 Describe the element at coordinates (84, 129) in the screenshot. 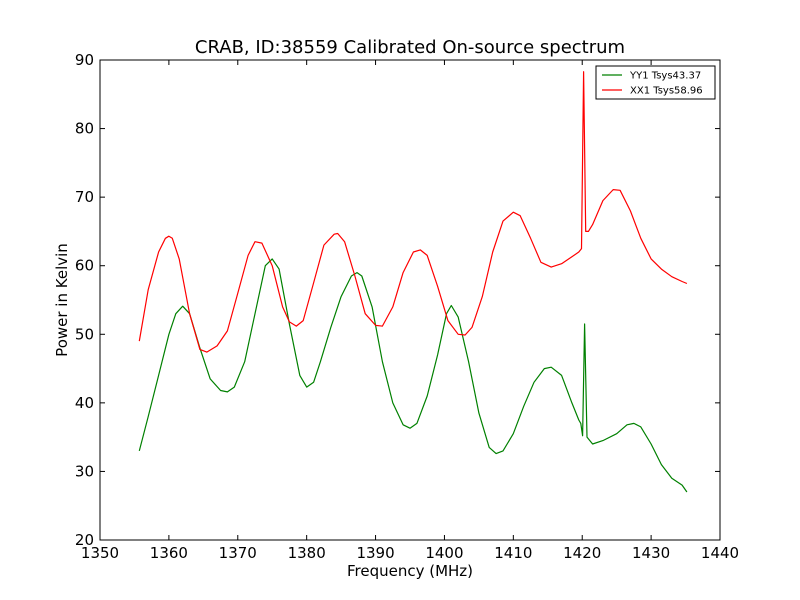

I see `y-tick-label: 80` at that location.